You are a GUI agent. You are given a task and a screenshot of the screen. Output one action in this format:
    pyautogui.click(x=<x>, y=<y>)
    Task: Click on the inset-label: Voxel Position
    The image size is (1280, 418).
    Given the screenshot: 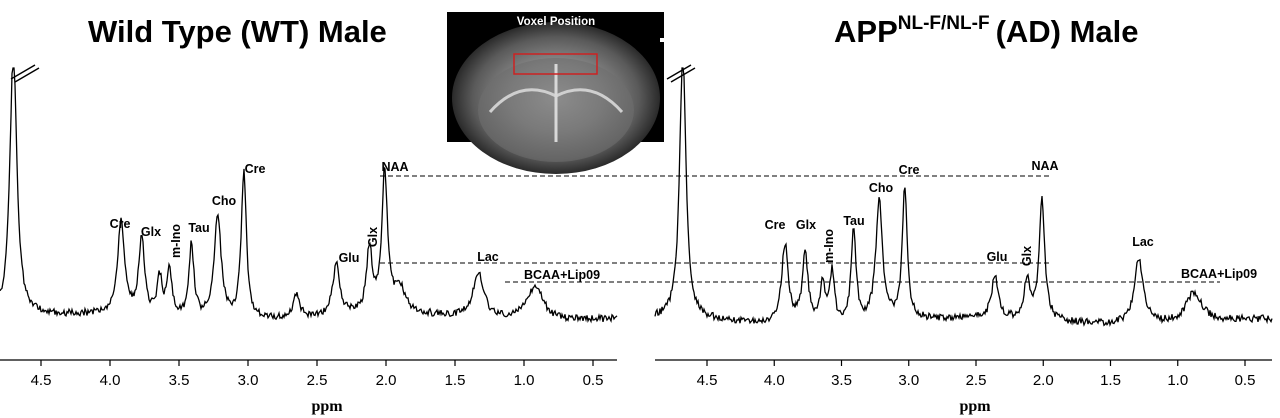 What is the action you would take?
    pyautogui.click(x=556, y=22)
    